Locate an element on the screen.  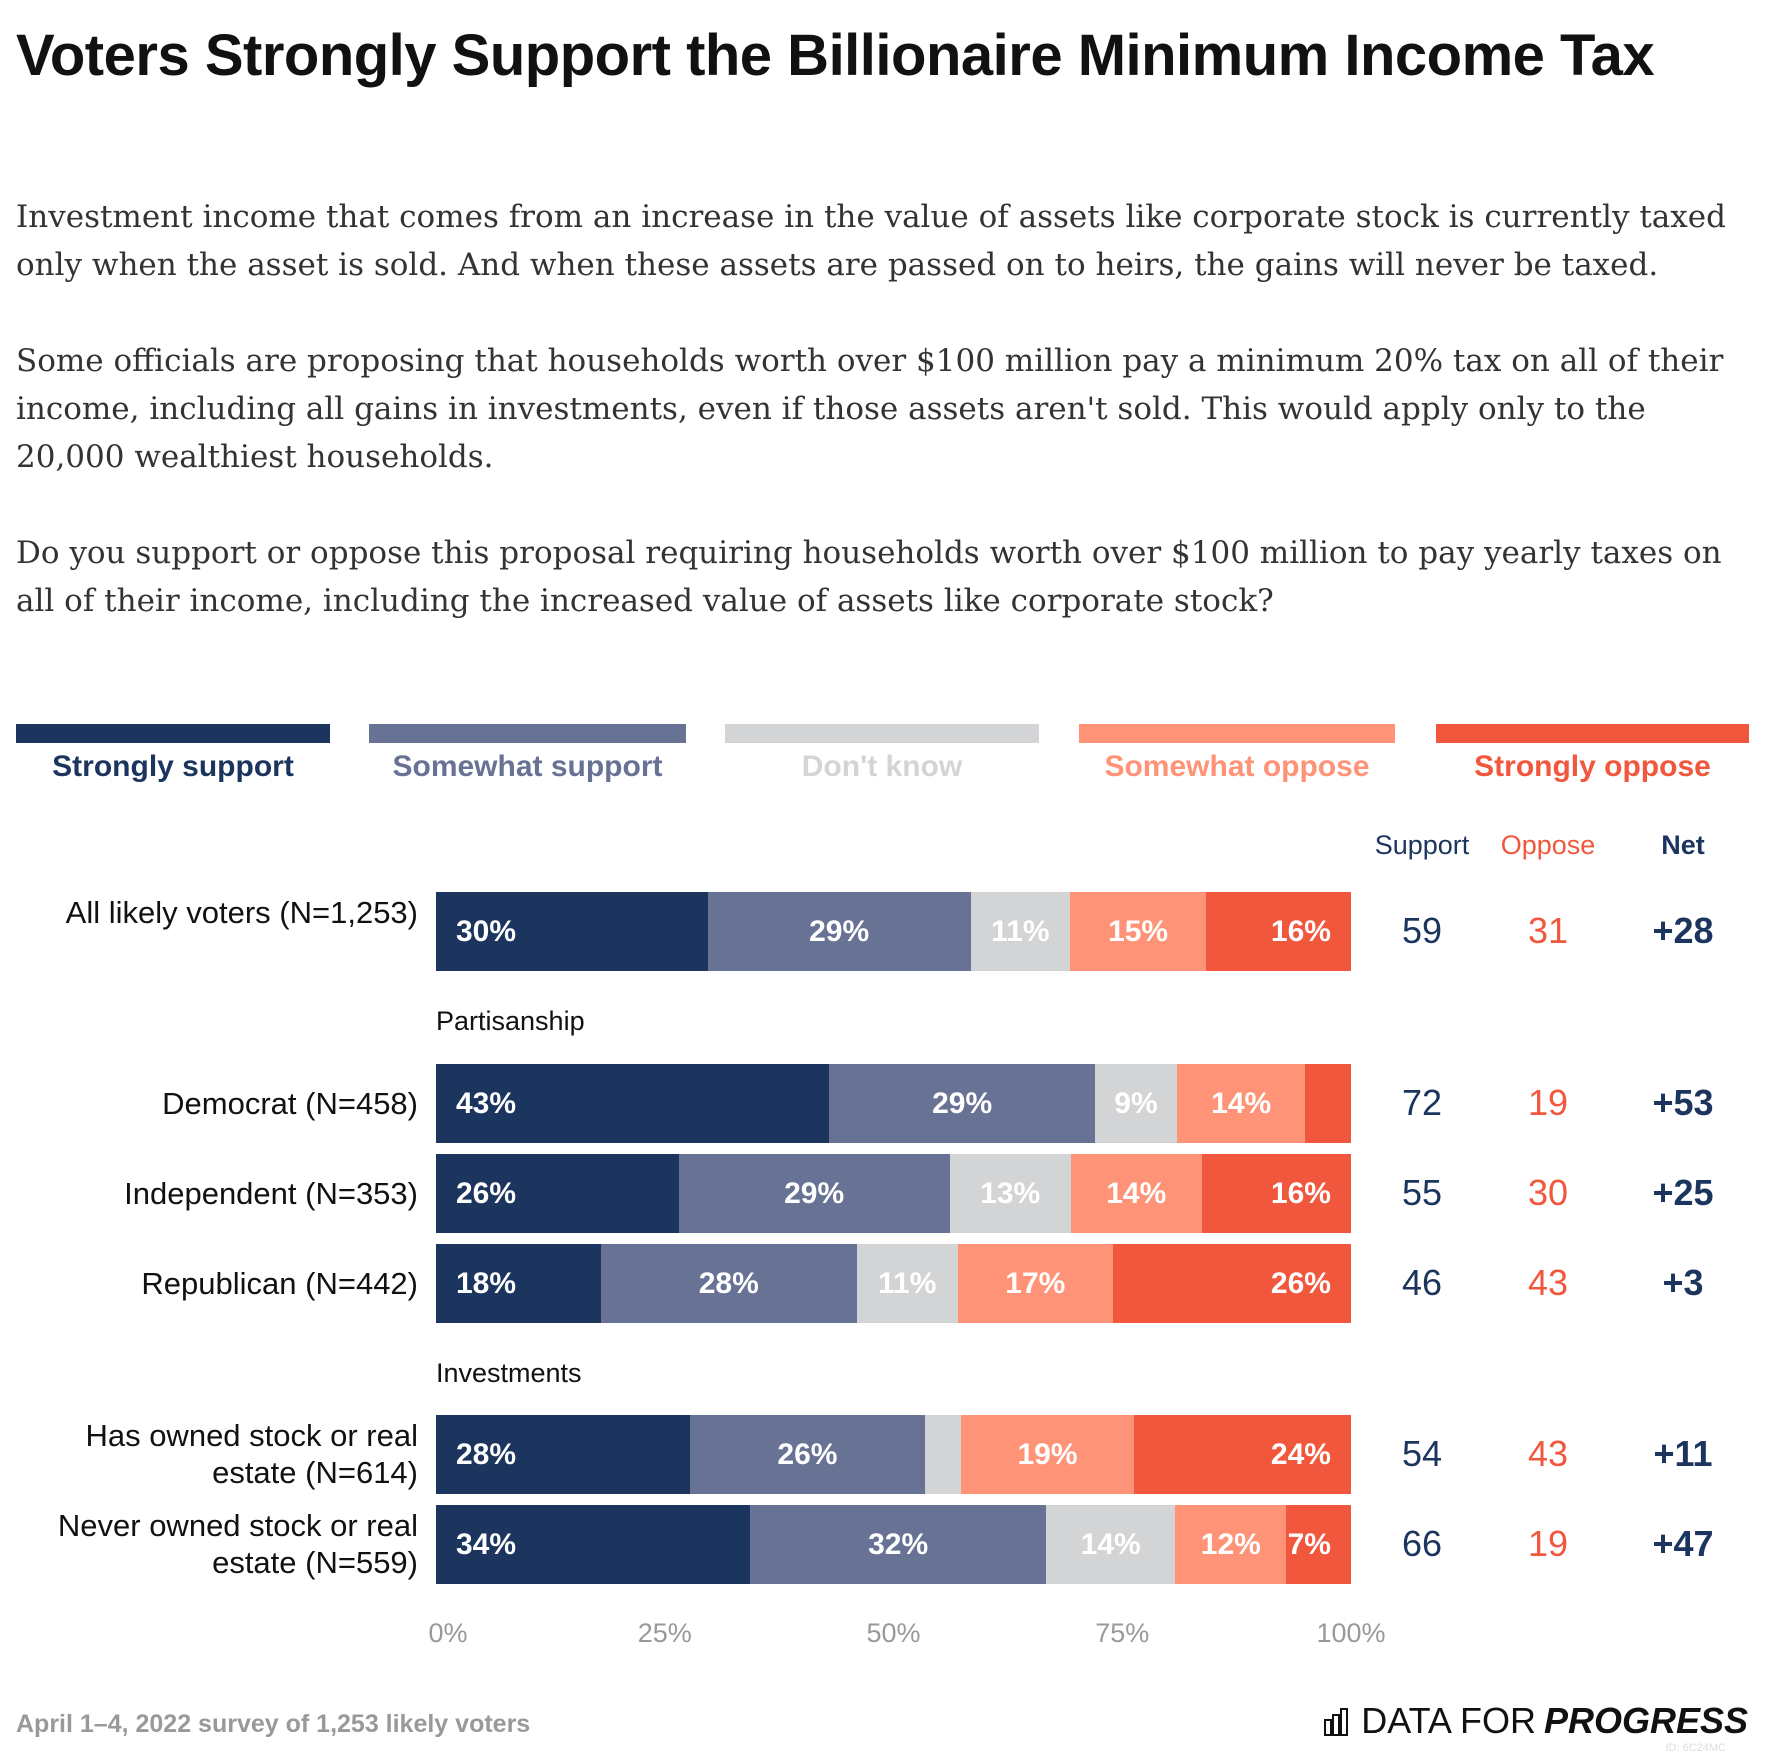
stacked-bar: 28% 26% 19% 24% is located at coordinates (893, 1454).